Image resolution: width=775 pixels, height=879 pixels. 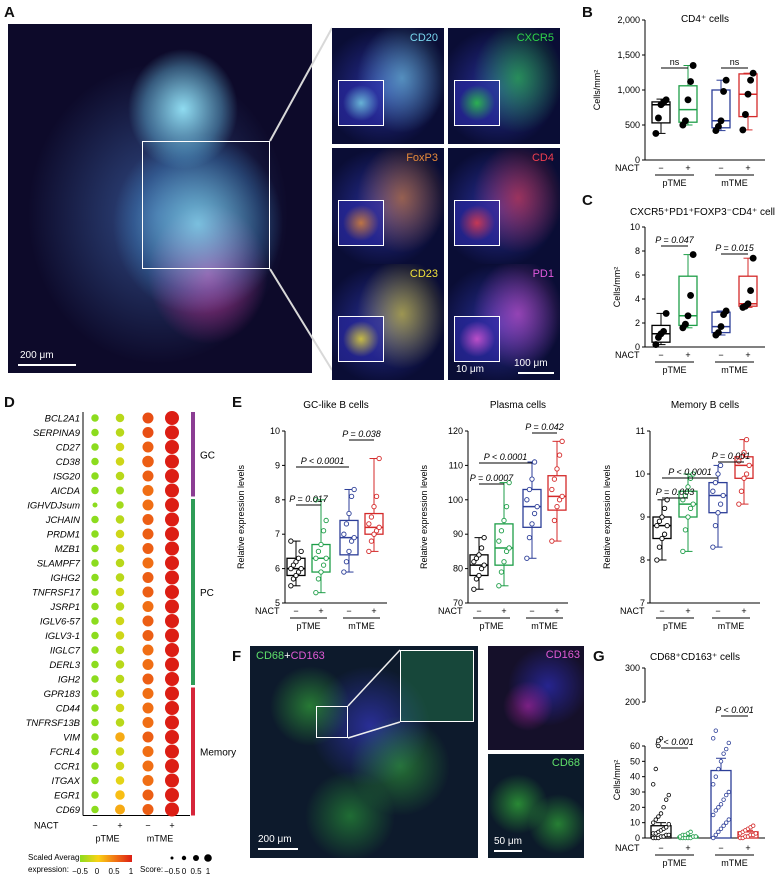 What do you see at coordinates (207, 593) in the screenshot?
I see `cluster-label: PC` at bounding box center [207, 593].